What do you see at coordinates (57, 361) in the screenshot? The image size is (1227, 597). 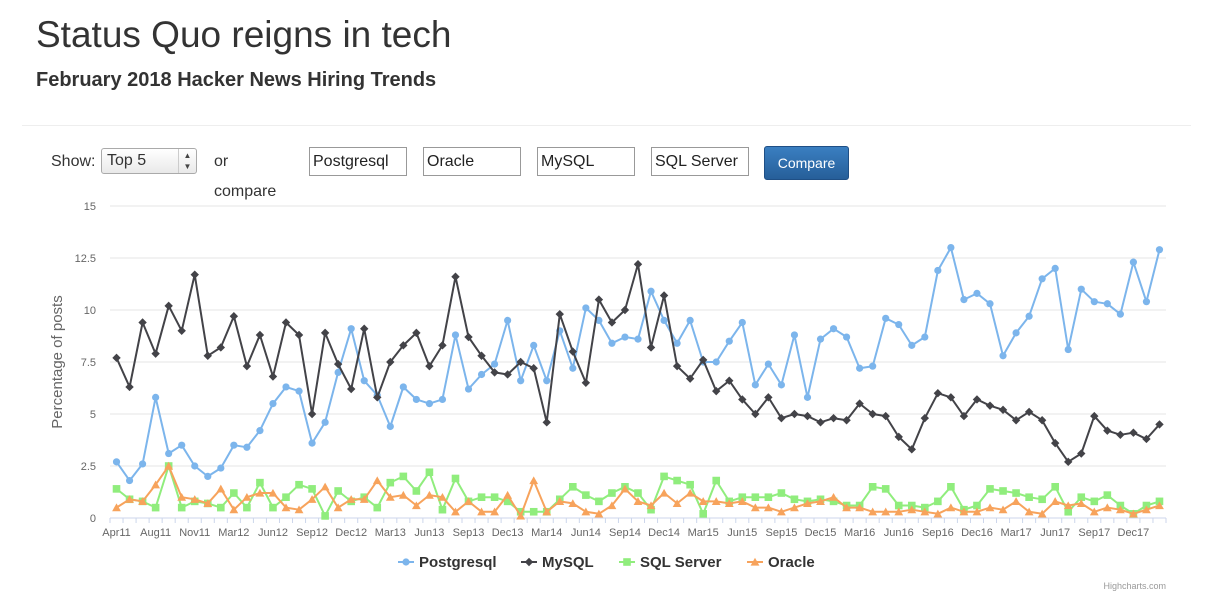 I see `y-axis-title: Percentage of posts` at bounding box center [57, 361].